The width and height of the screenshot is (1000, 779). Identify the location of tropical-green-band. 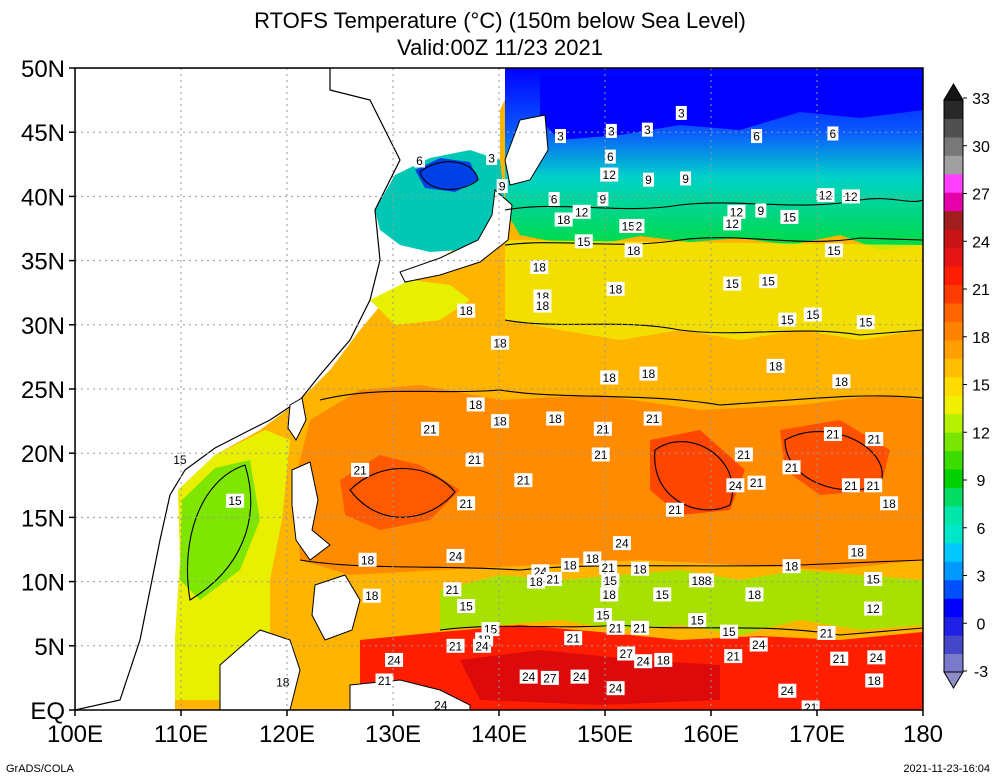
(681, 602).